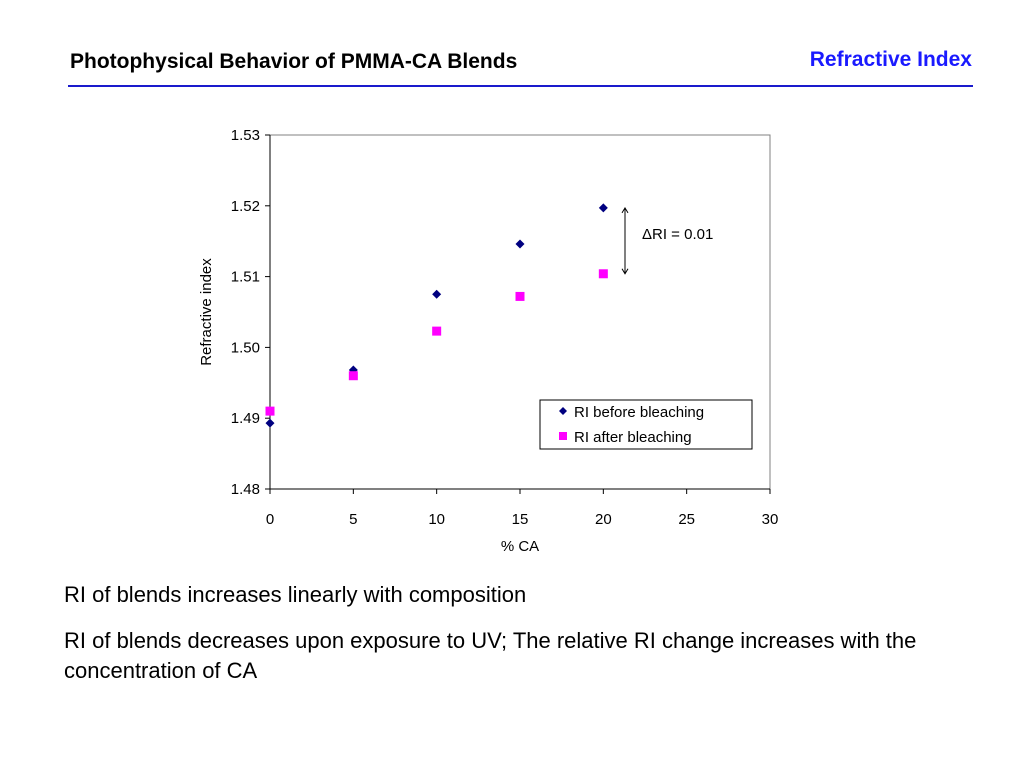 The width and height of the screenshot is (1024, 768). Describe the element at coordinates (770, 519) in the screenshot. I see `x-tick-label: 30` at that location.